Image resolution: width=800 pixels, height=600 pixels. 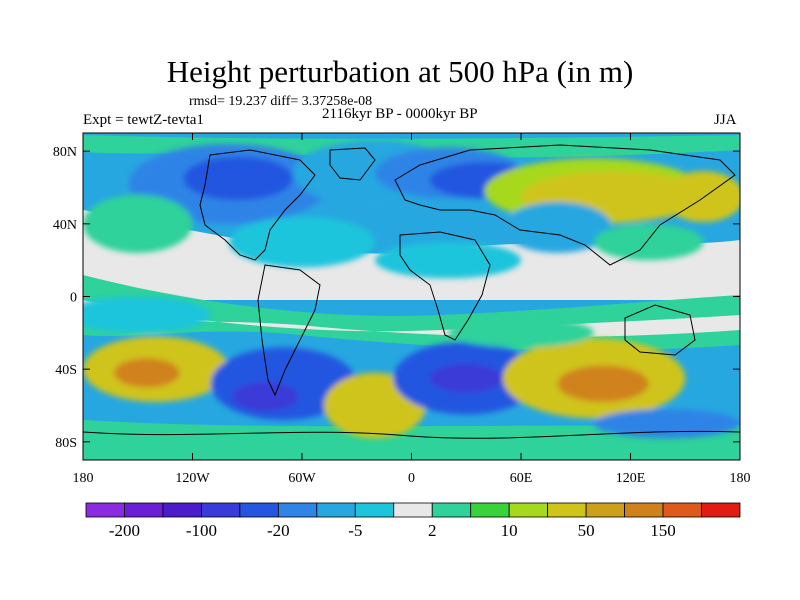 What do you see at coordinates (400, 71) in the screenshot?
I see `plot-title: Height perturbation at 500 hPa (in m)` at bounding box center [400, 71].